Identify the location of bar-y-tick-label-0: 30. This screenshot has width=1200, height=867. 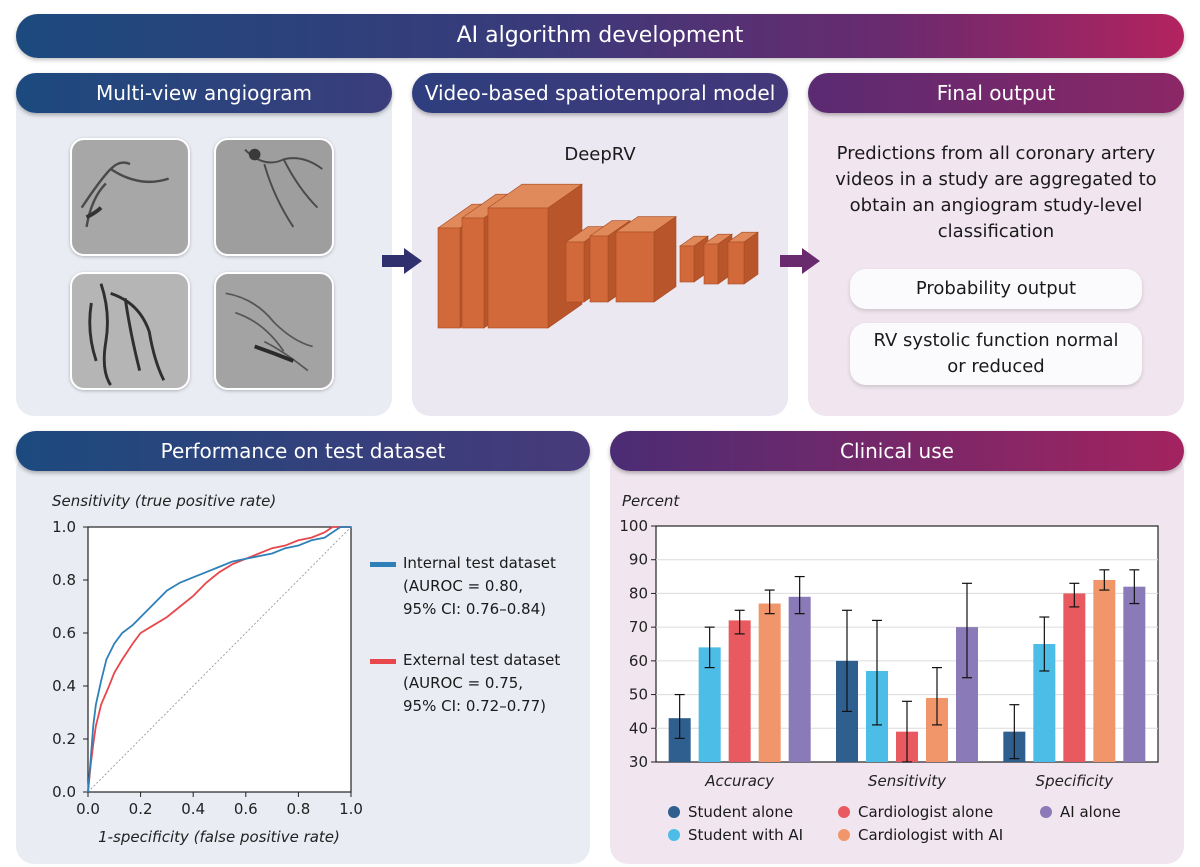
(638, 762).